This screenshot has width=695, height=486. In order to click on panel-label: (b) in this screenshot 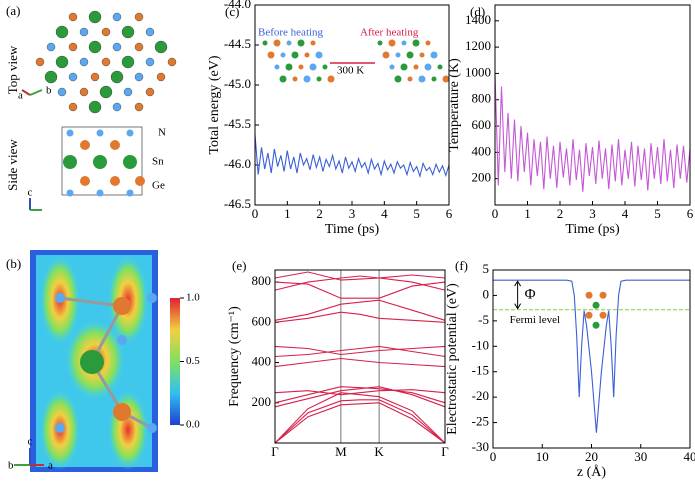, I will do `click(13, 263)`.